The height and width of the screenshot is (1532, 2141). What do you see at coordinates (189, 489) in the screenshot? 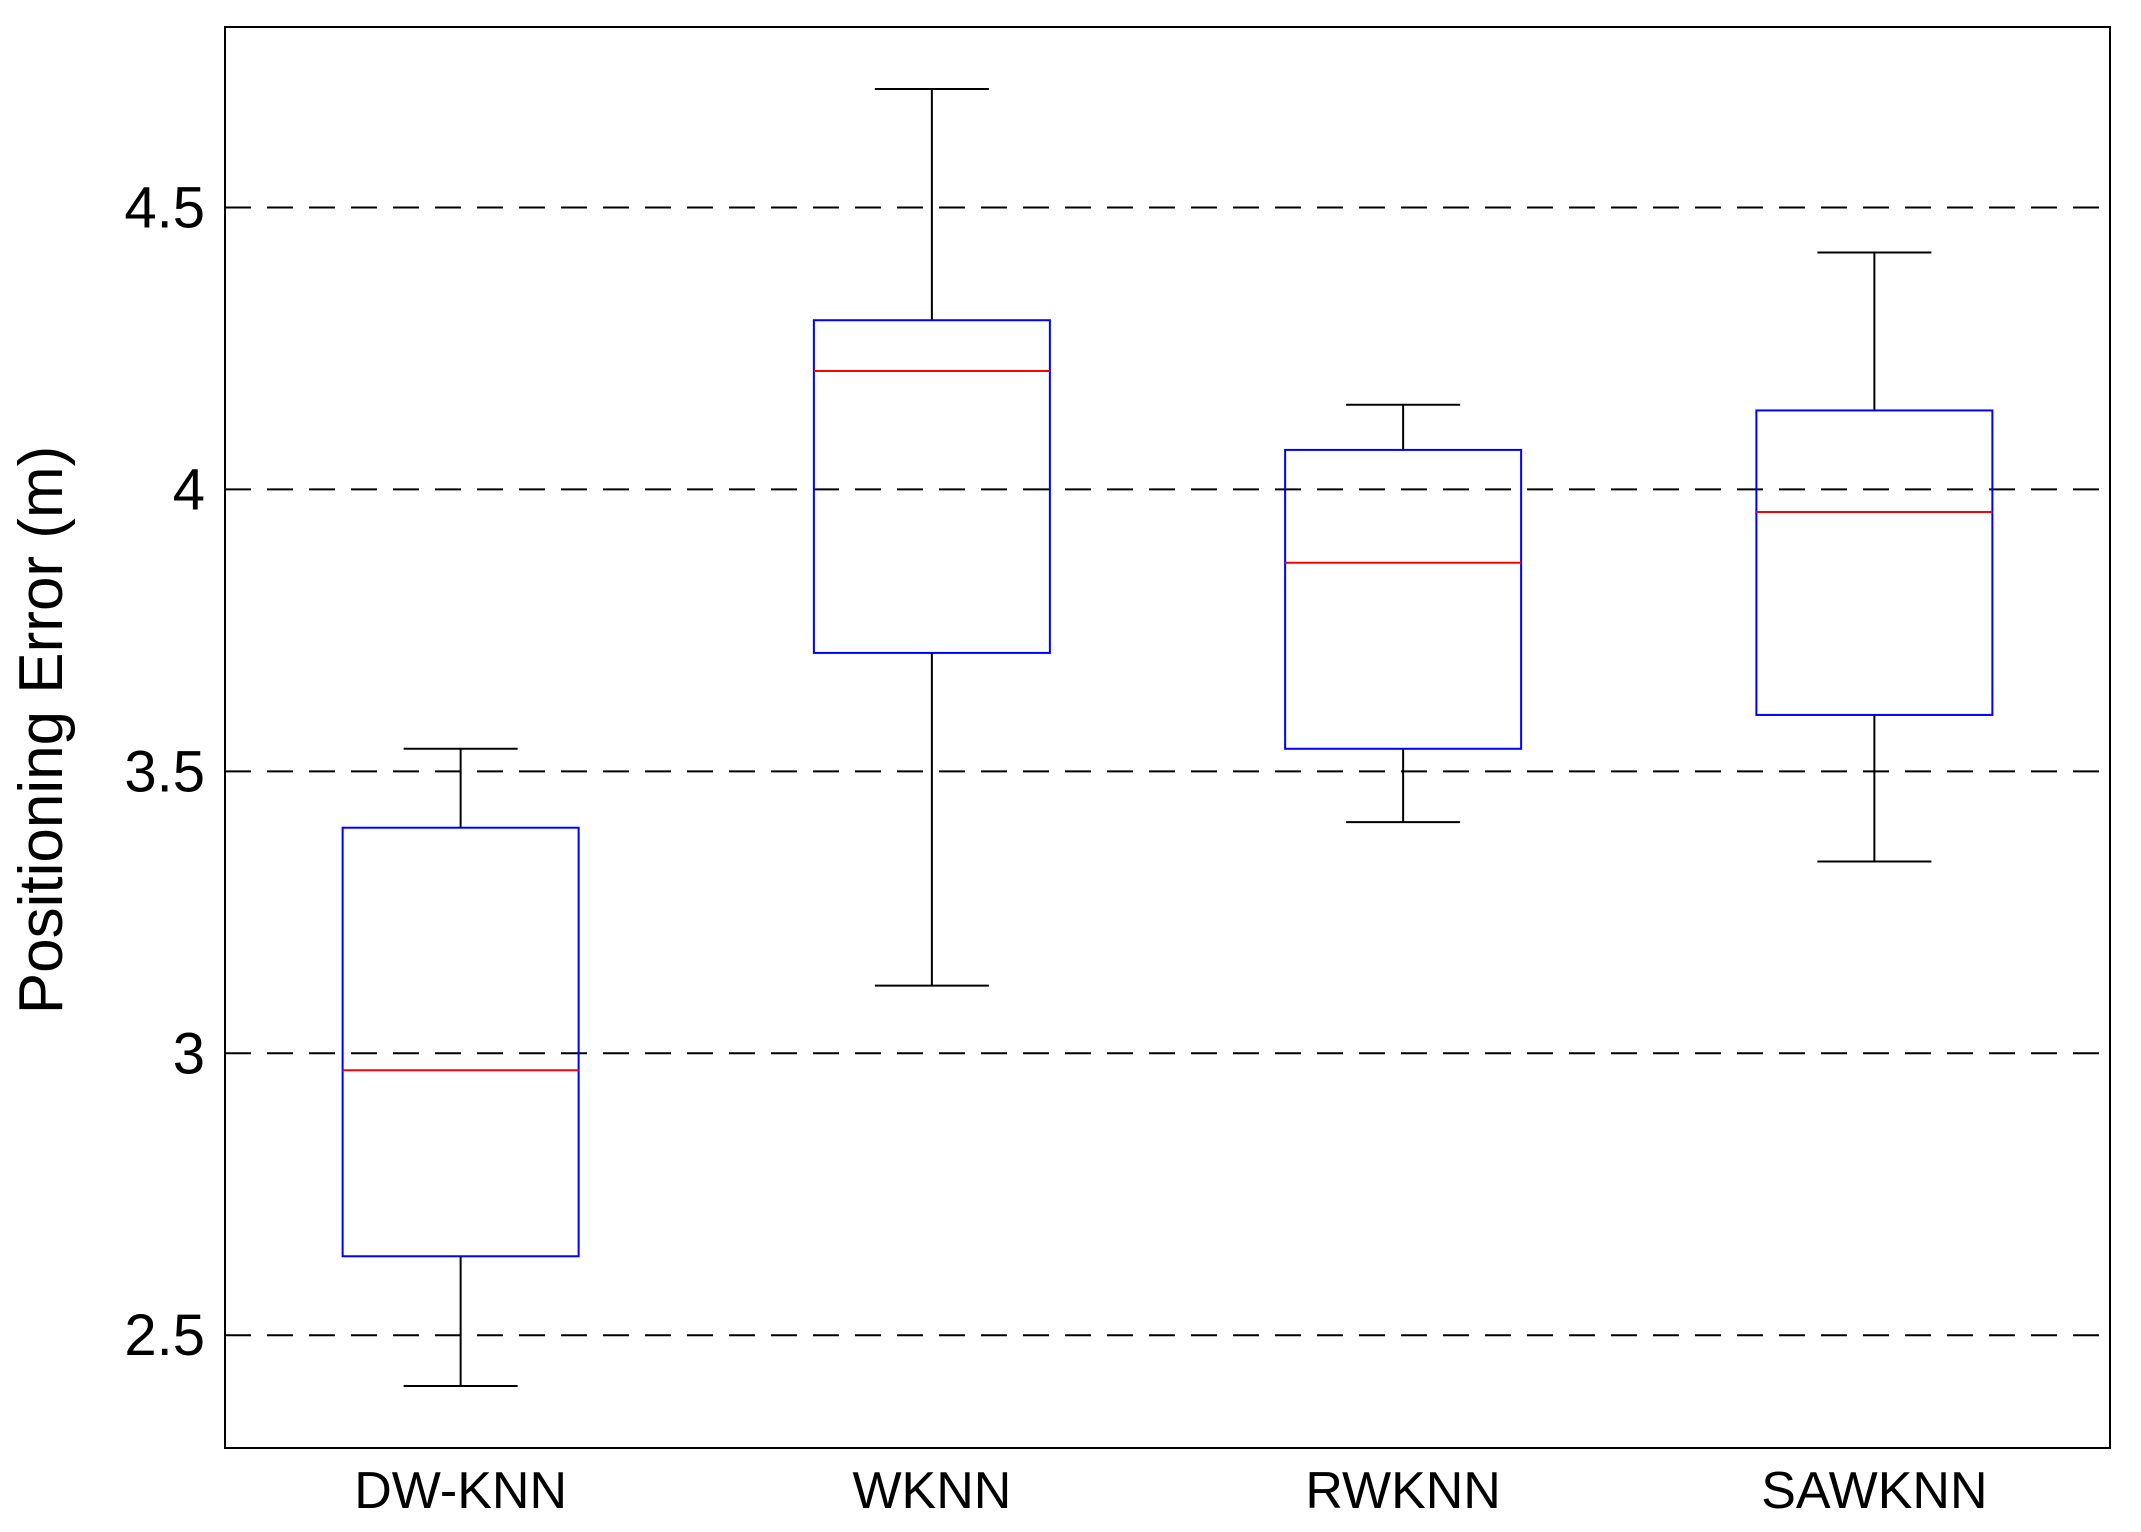
I see `y-tick-label: 4` at bounding box center [189, 489].